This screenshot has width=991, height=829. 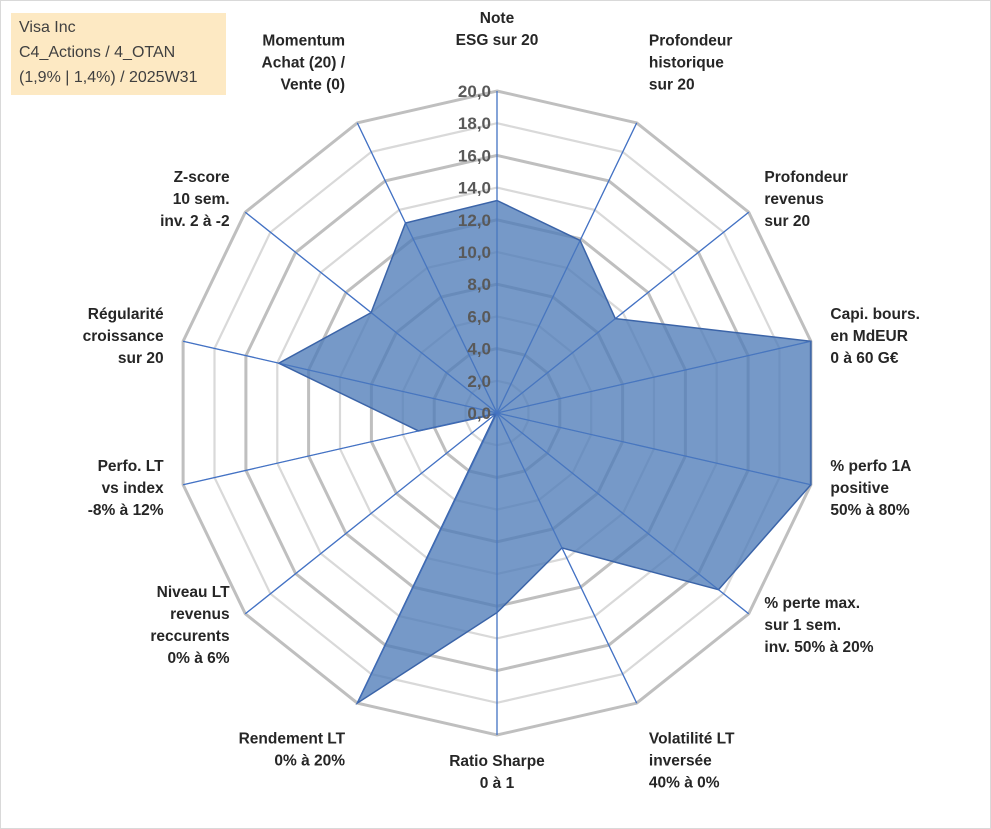 I want to click on category-label-line: 40% à 0%, so click(x=684, y=782).